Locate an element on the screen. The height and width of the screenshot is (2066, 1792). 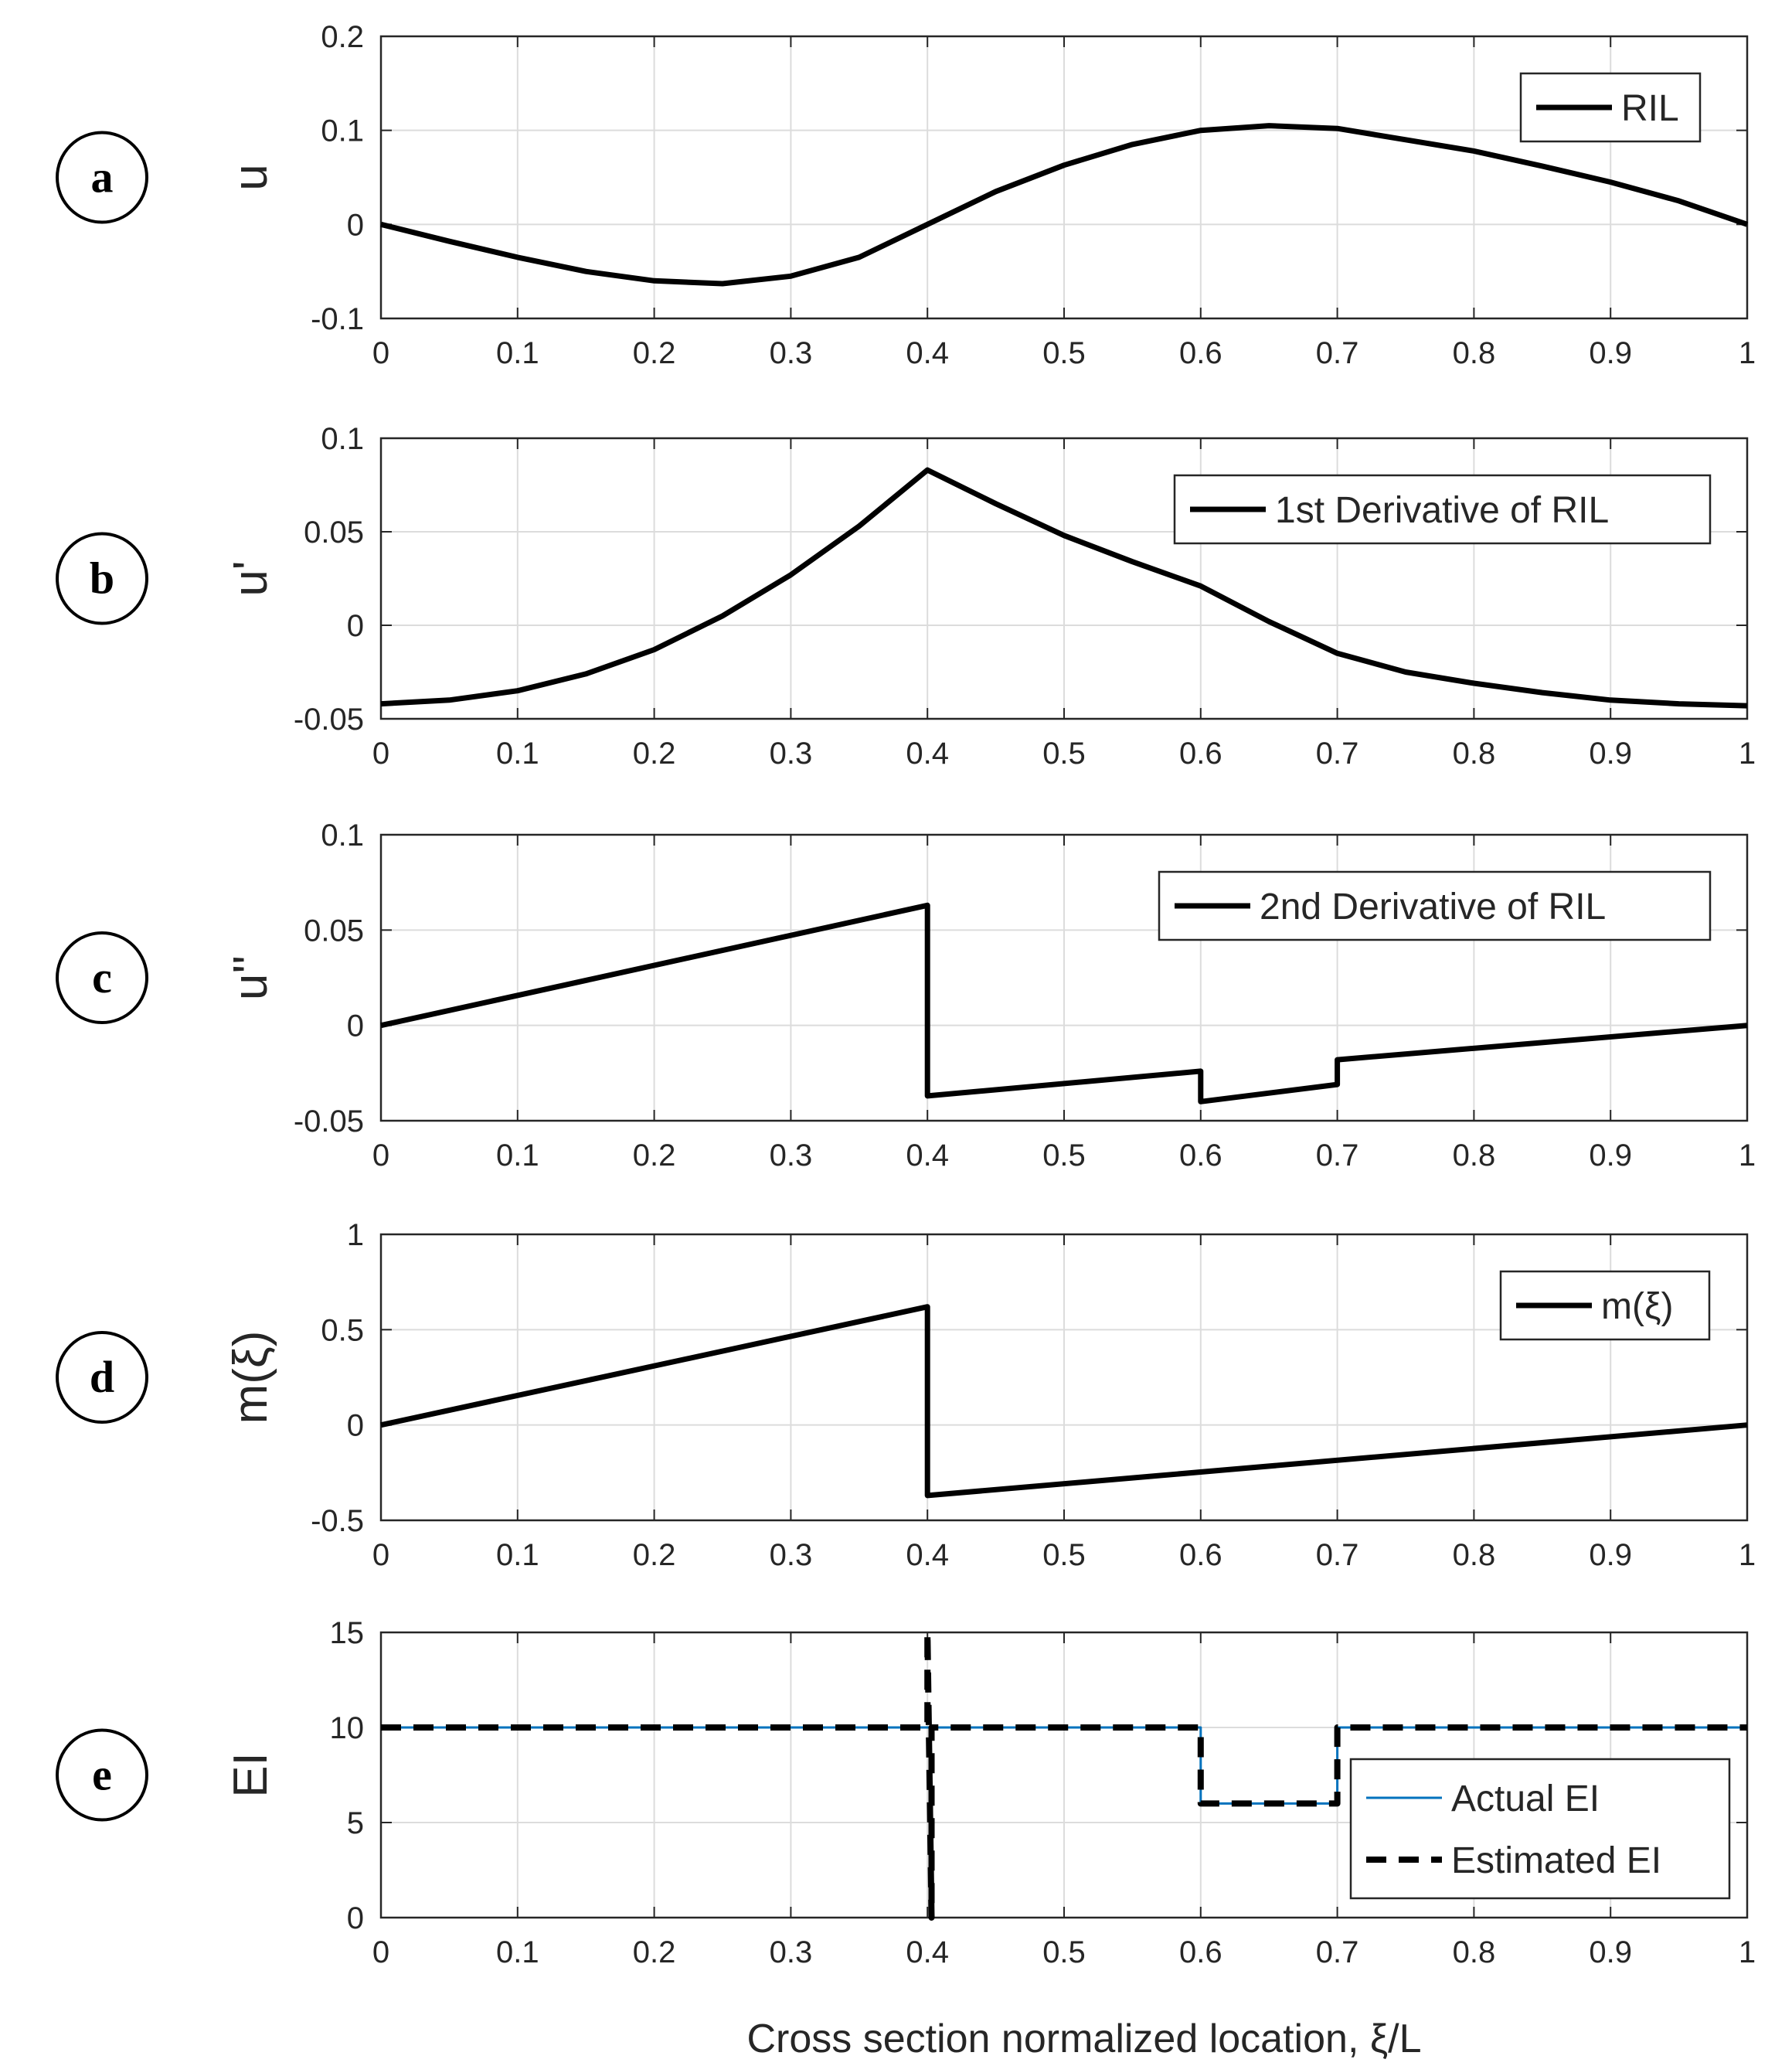
y-tick-label: 1 is located at coordinates (355, 1235).